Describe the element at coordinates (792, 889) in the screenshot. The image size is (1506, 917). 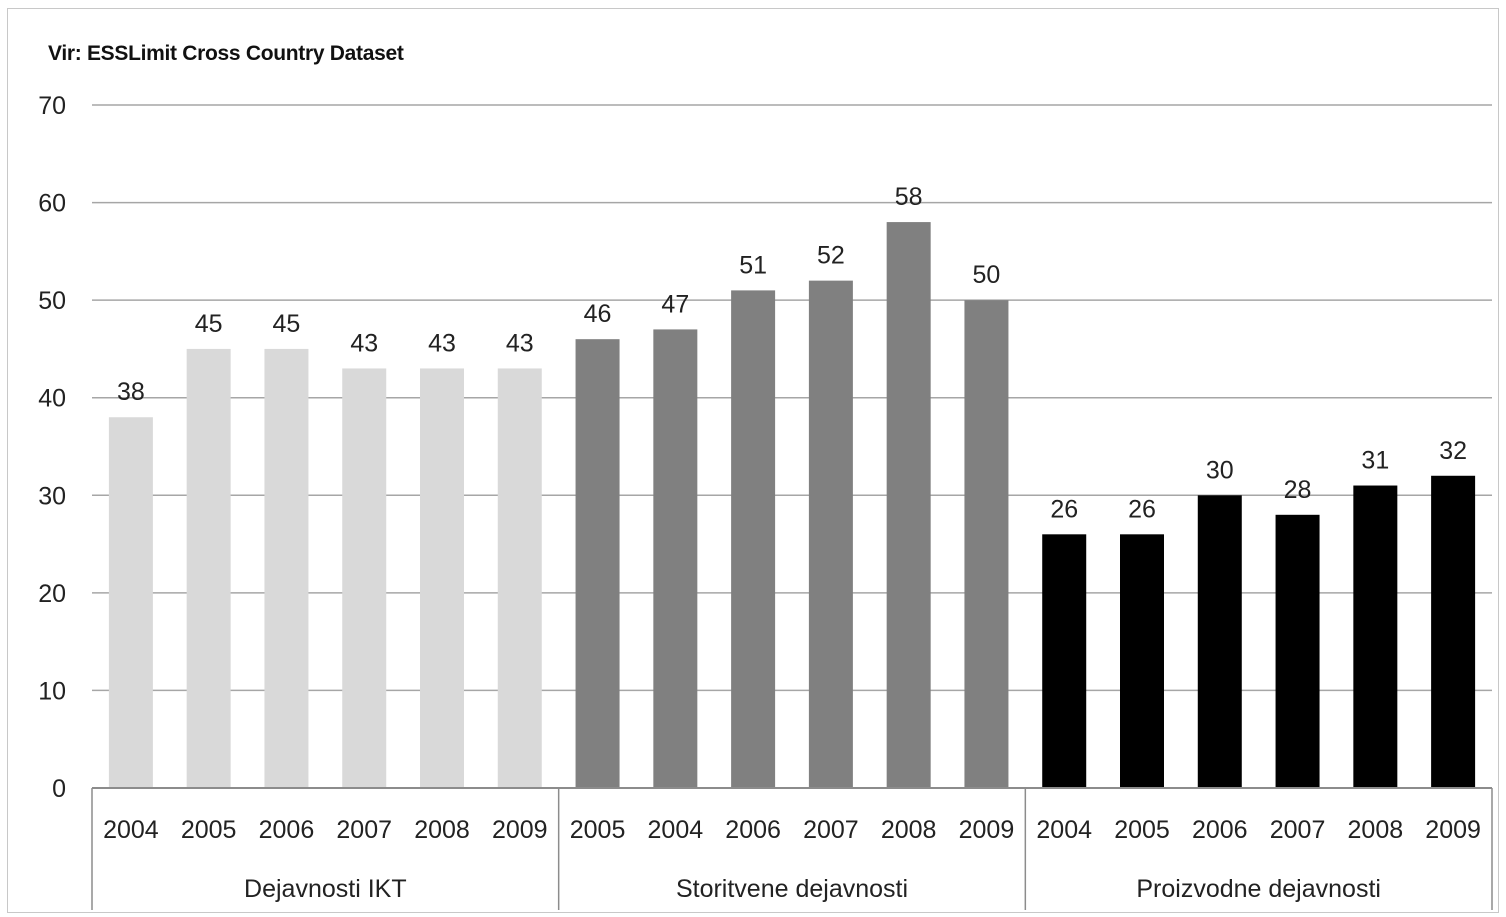
I see `group-label: Storitvene dejavnosti` at that location.